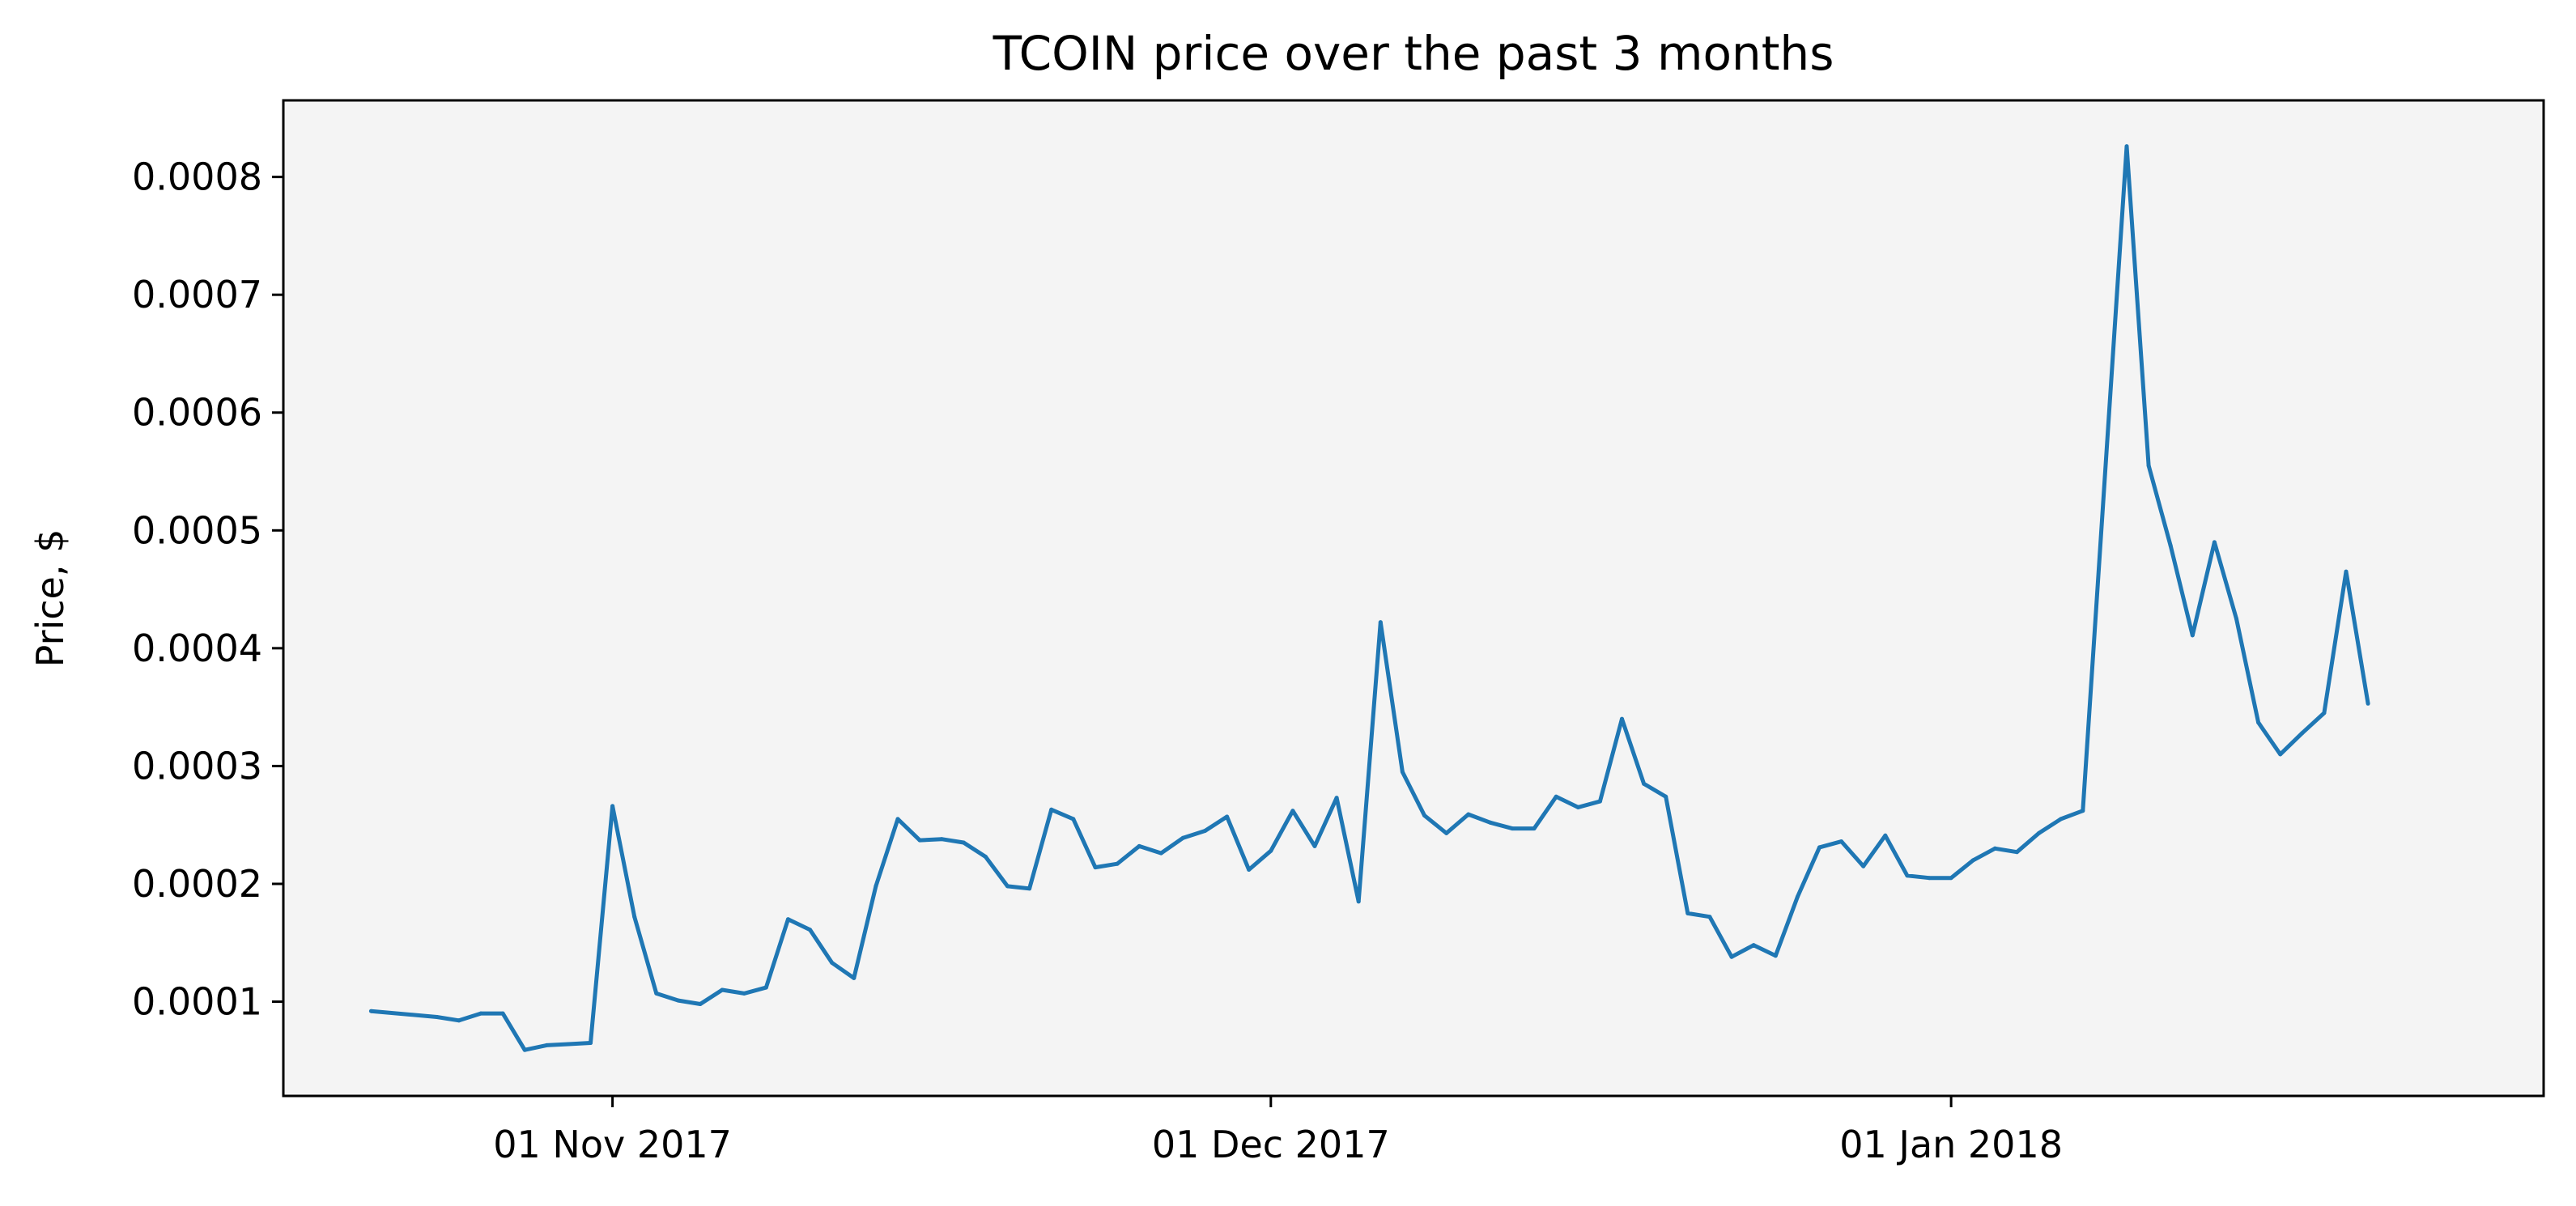  What do you see at coordinates (197, 884) in the screenshot?
I see `y-tick-label: 0.0002` at bounding box center [197, 884].